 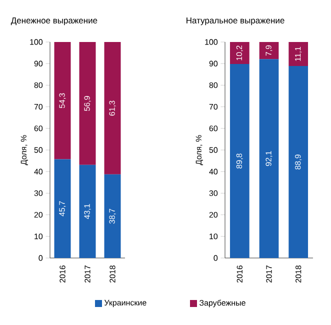 I want to click on data-label: 11,1, so click(x=298, y=53).